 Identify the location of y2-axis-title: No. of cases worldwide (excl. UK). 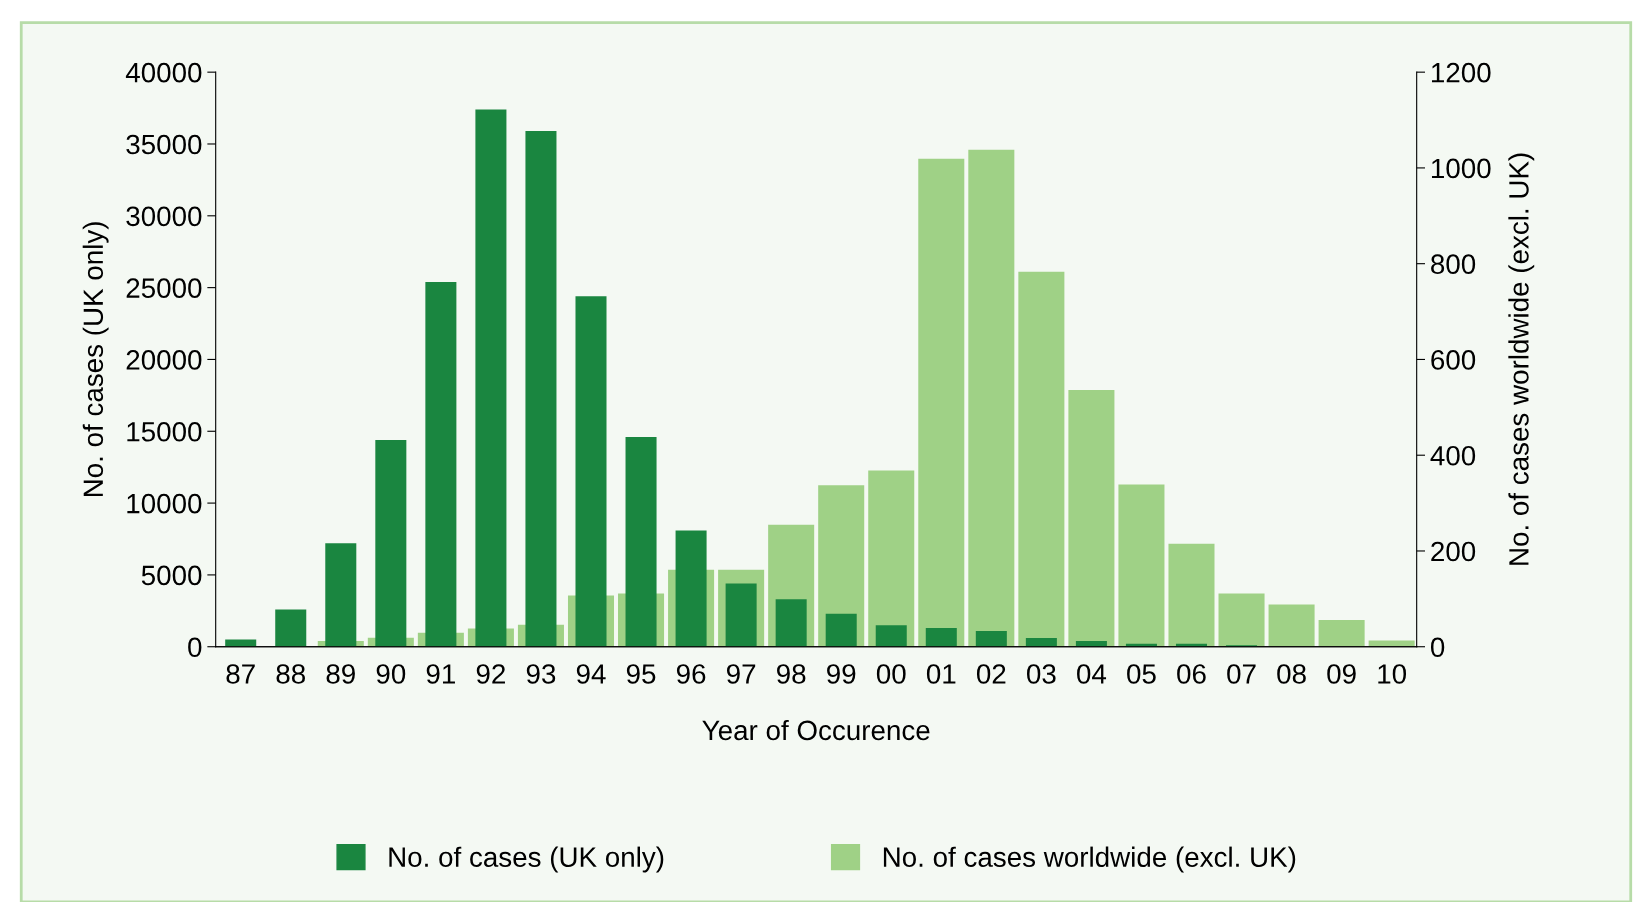
(1521, 359).